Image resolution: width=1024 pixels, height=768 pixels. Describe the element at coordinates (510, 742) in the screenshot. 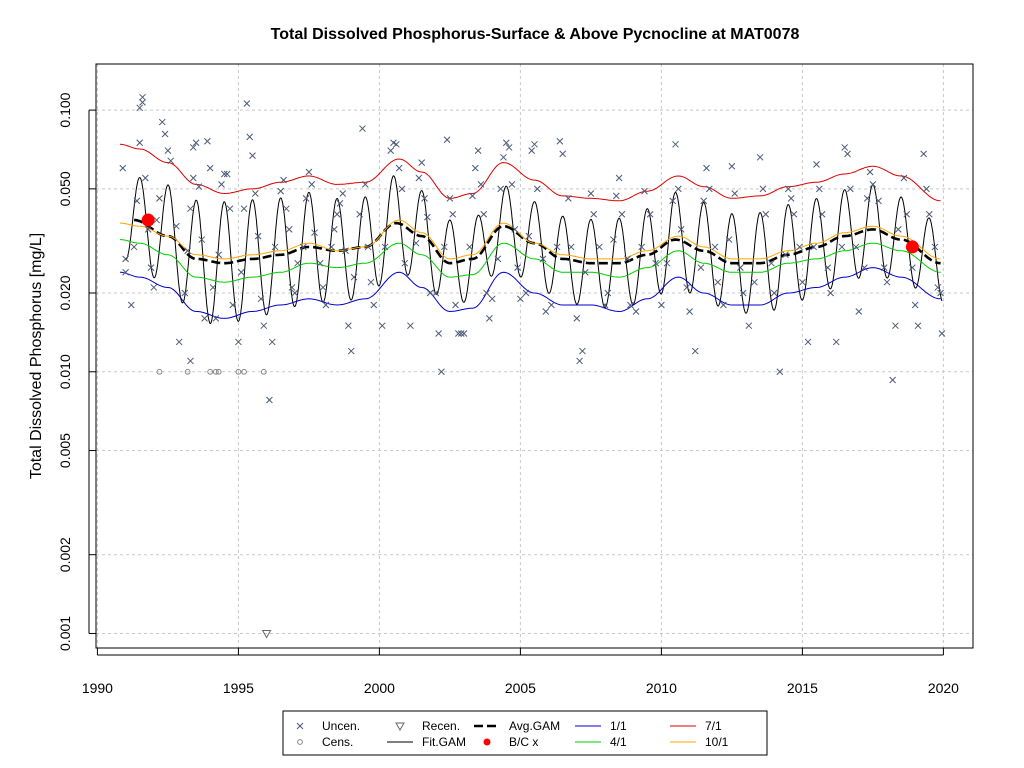

I see `legend-item-b-c-x: B/C x` at that location.